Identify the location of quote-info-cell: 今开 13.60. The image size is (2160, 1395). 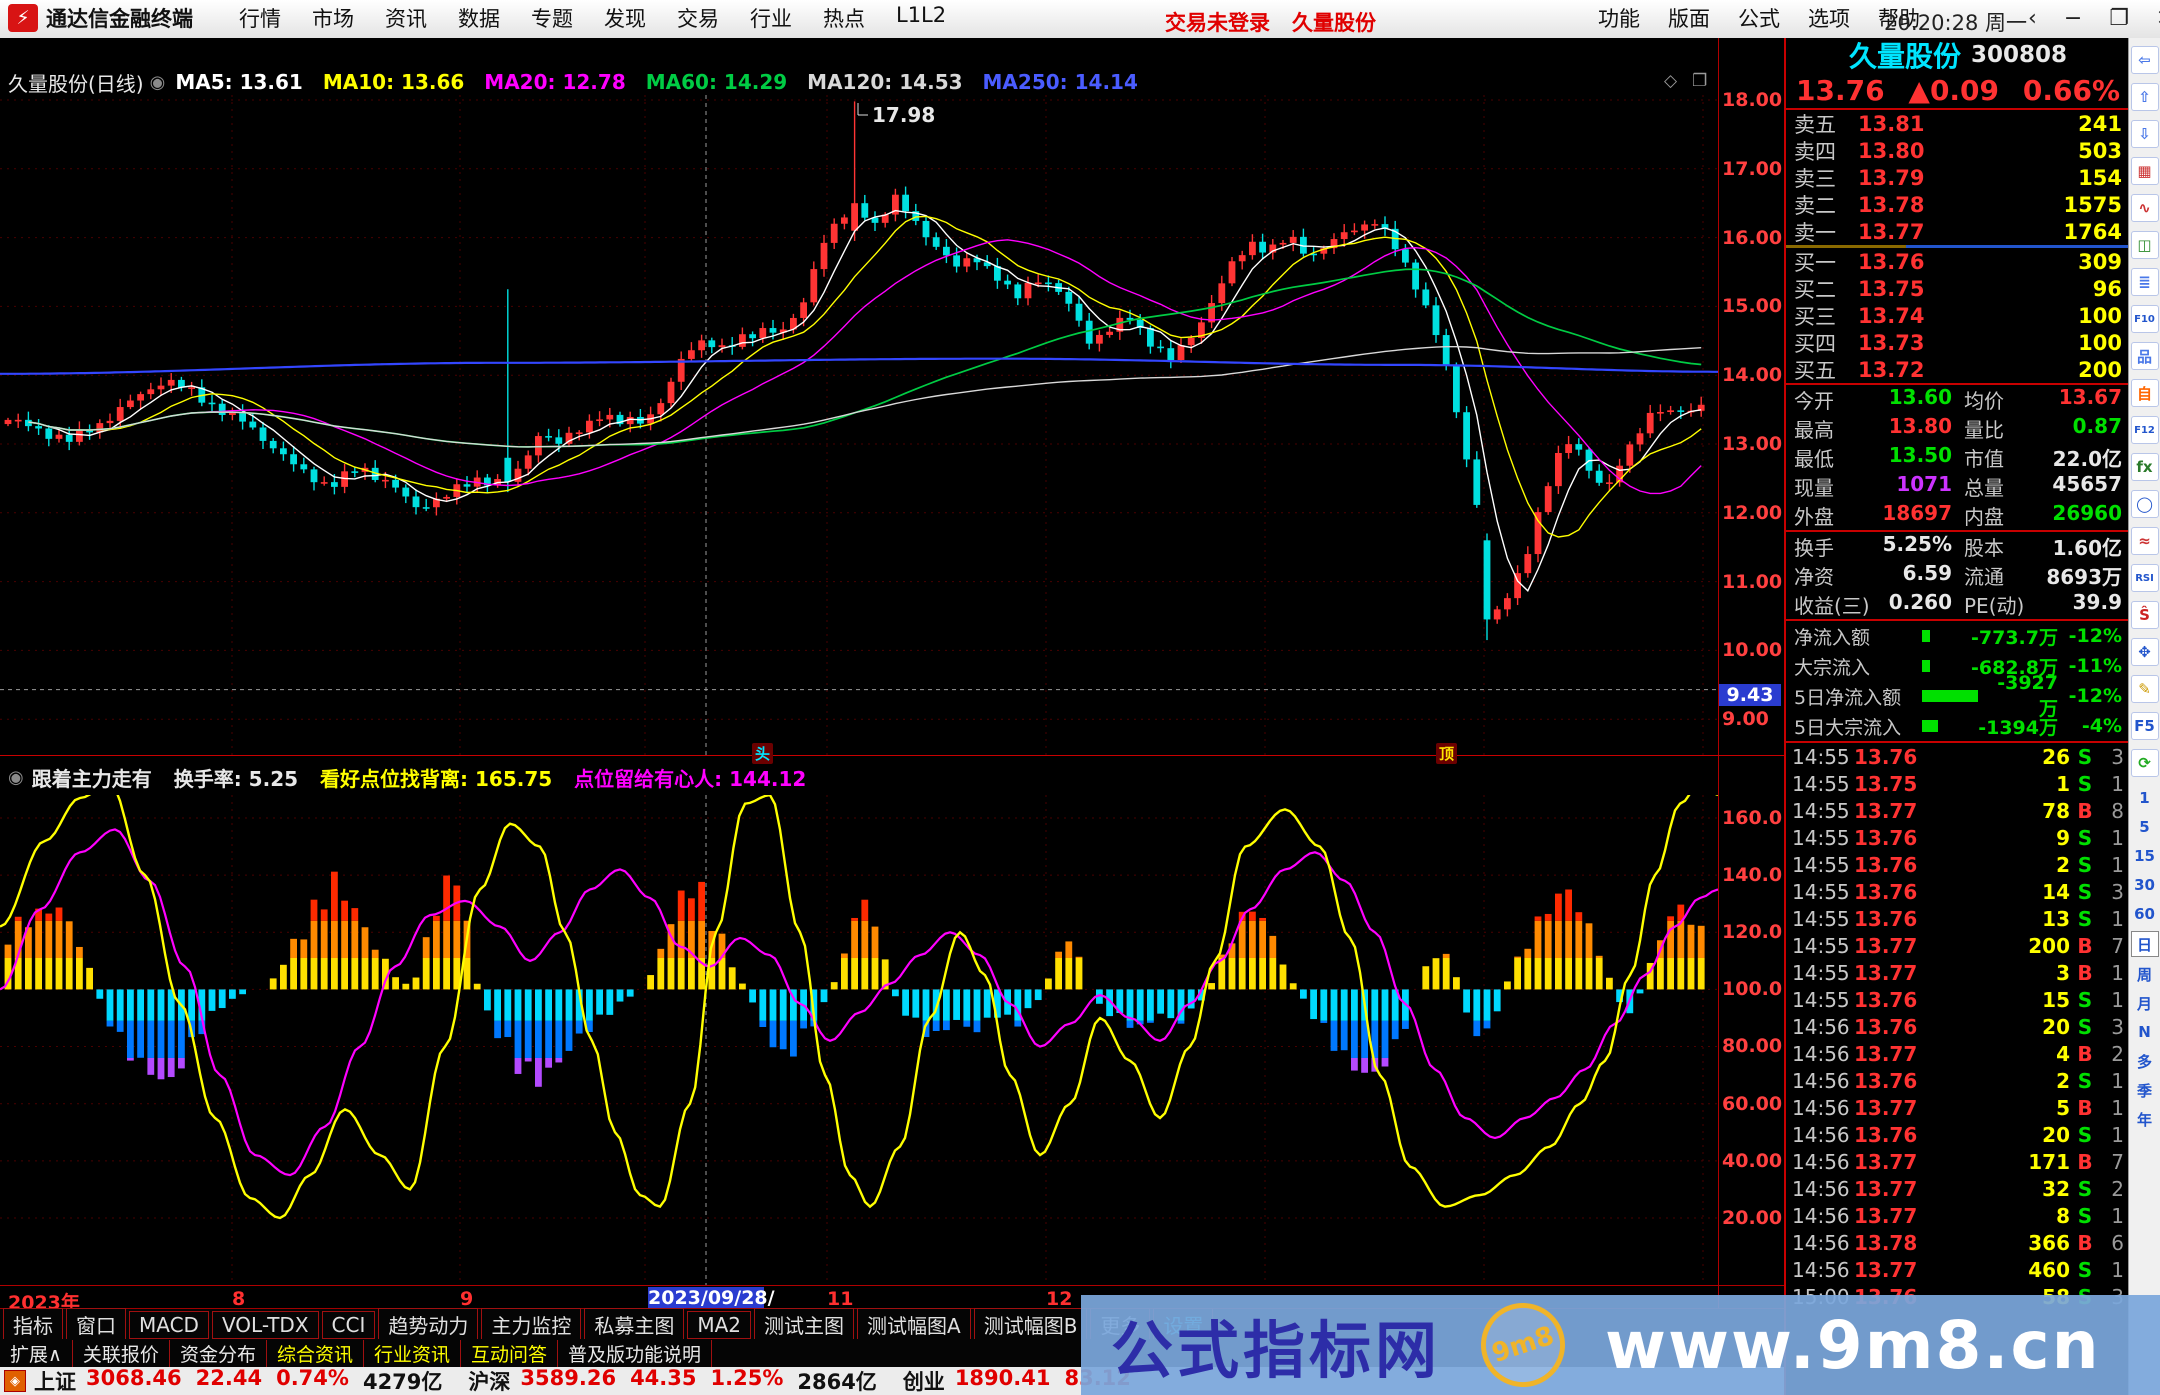
(1873, 399).